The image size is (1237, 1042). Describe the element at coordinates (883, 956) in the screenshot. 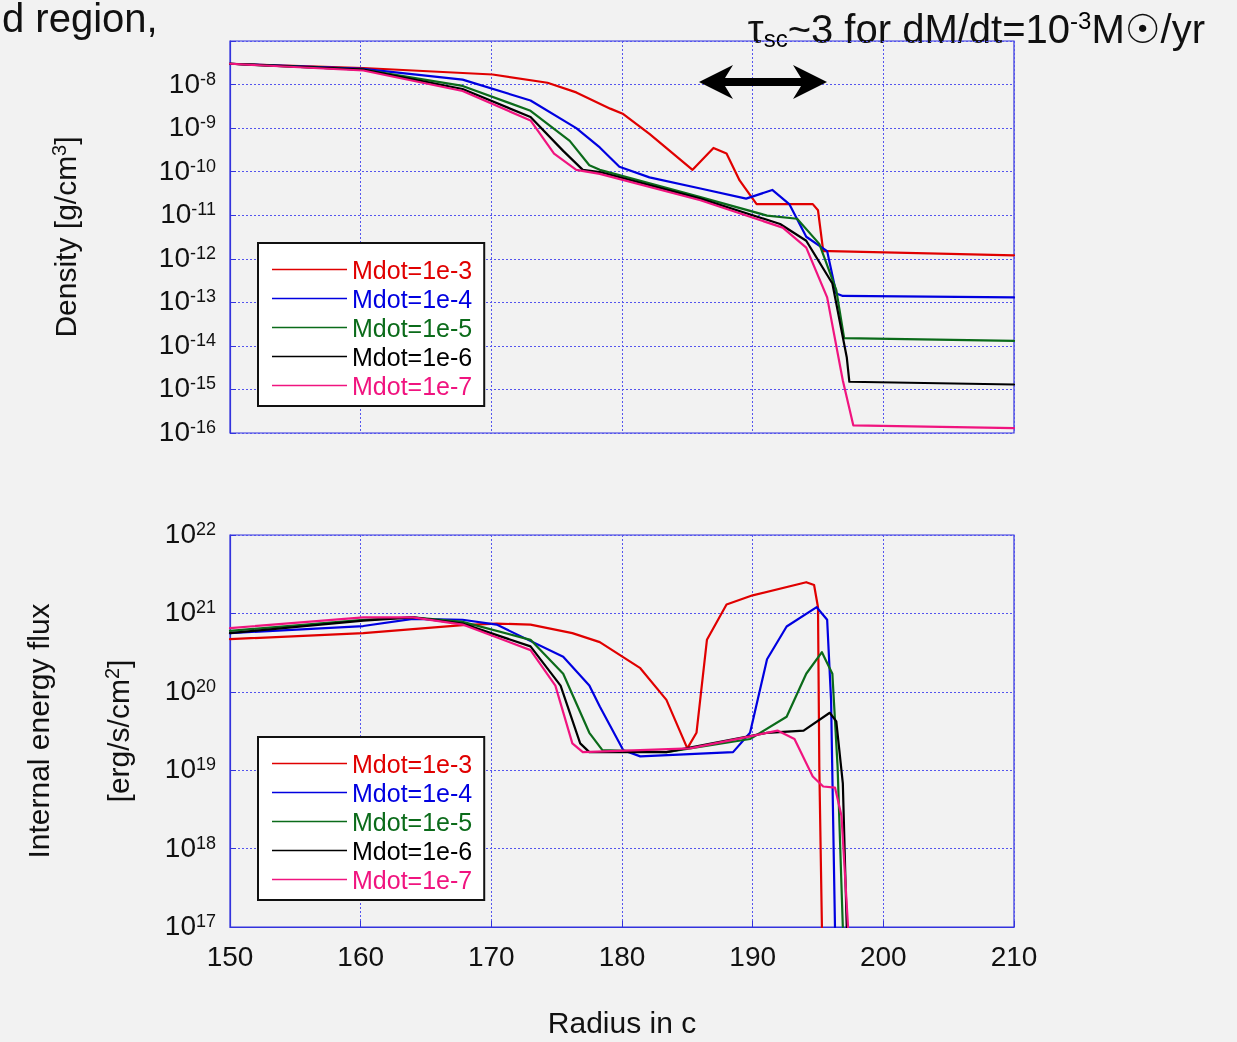

I see `x-tick-label: 200` at that location.